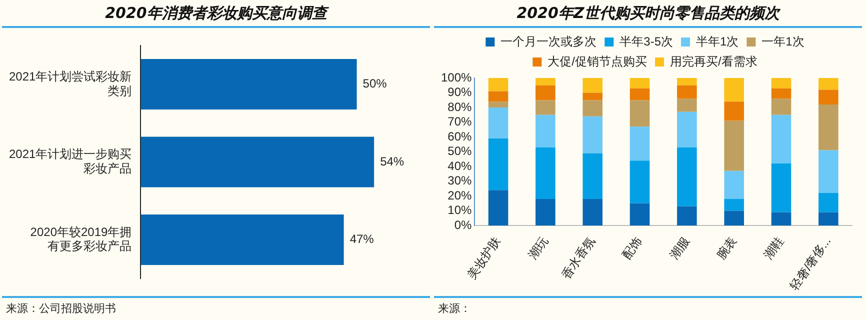 The height and width of the screenshot is (320, 866). I want to click on y-tick-label: 90%, so click(460, 92).